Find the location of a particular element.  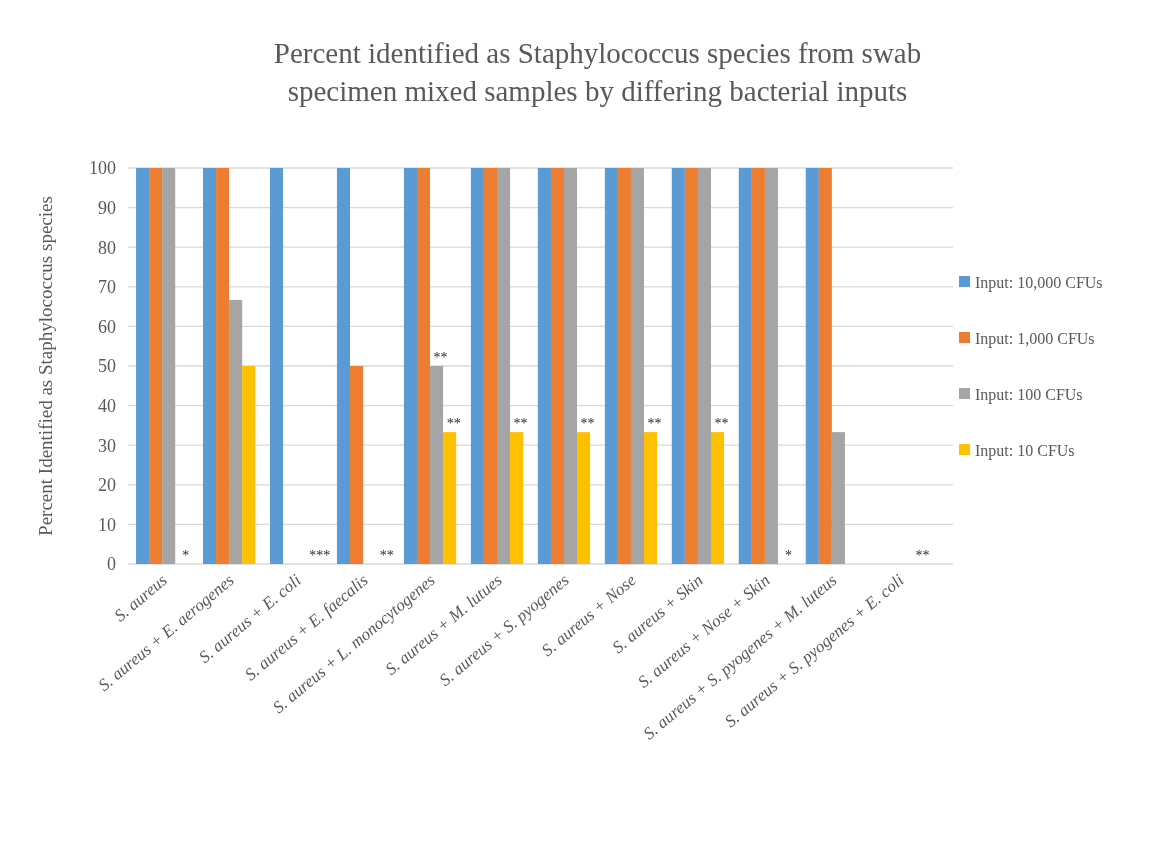

y-tick-label: 0 is located at coordinates (111, 564).